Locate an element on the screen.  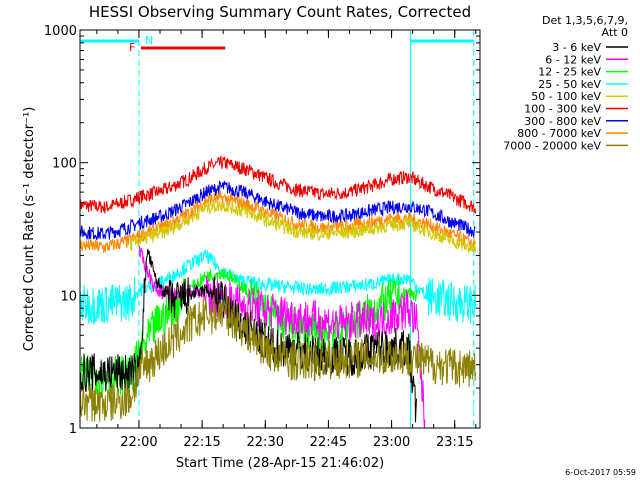
y-tick-label: 100 is located at coordinates (64, 164).